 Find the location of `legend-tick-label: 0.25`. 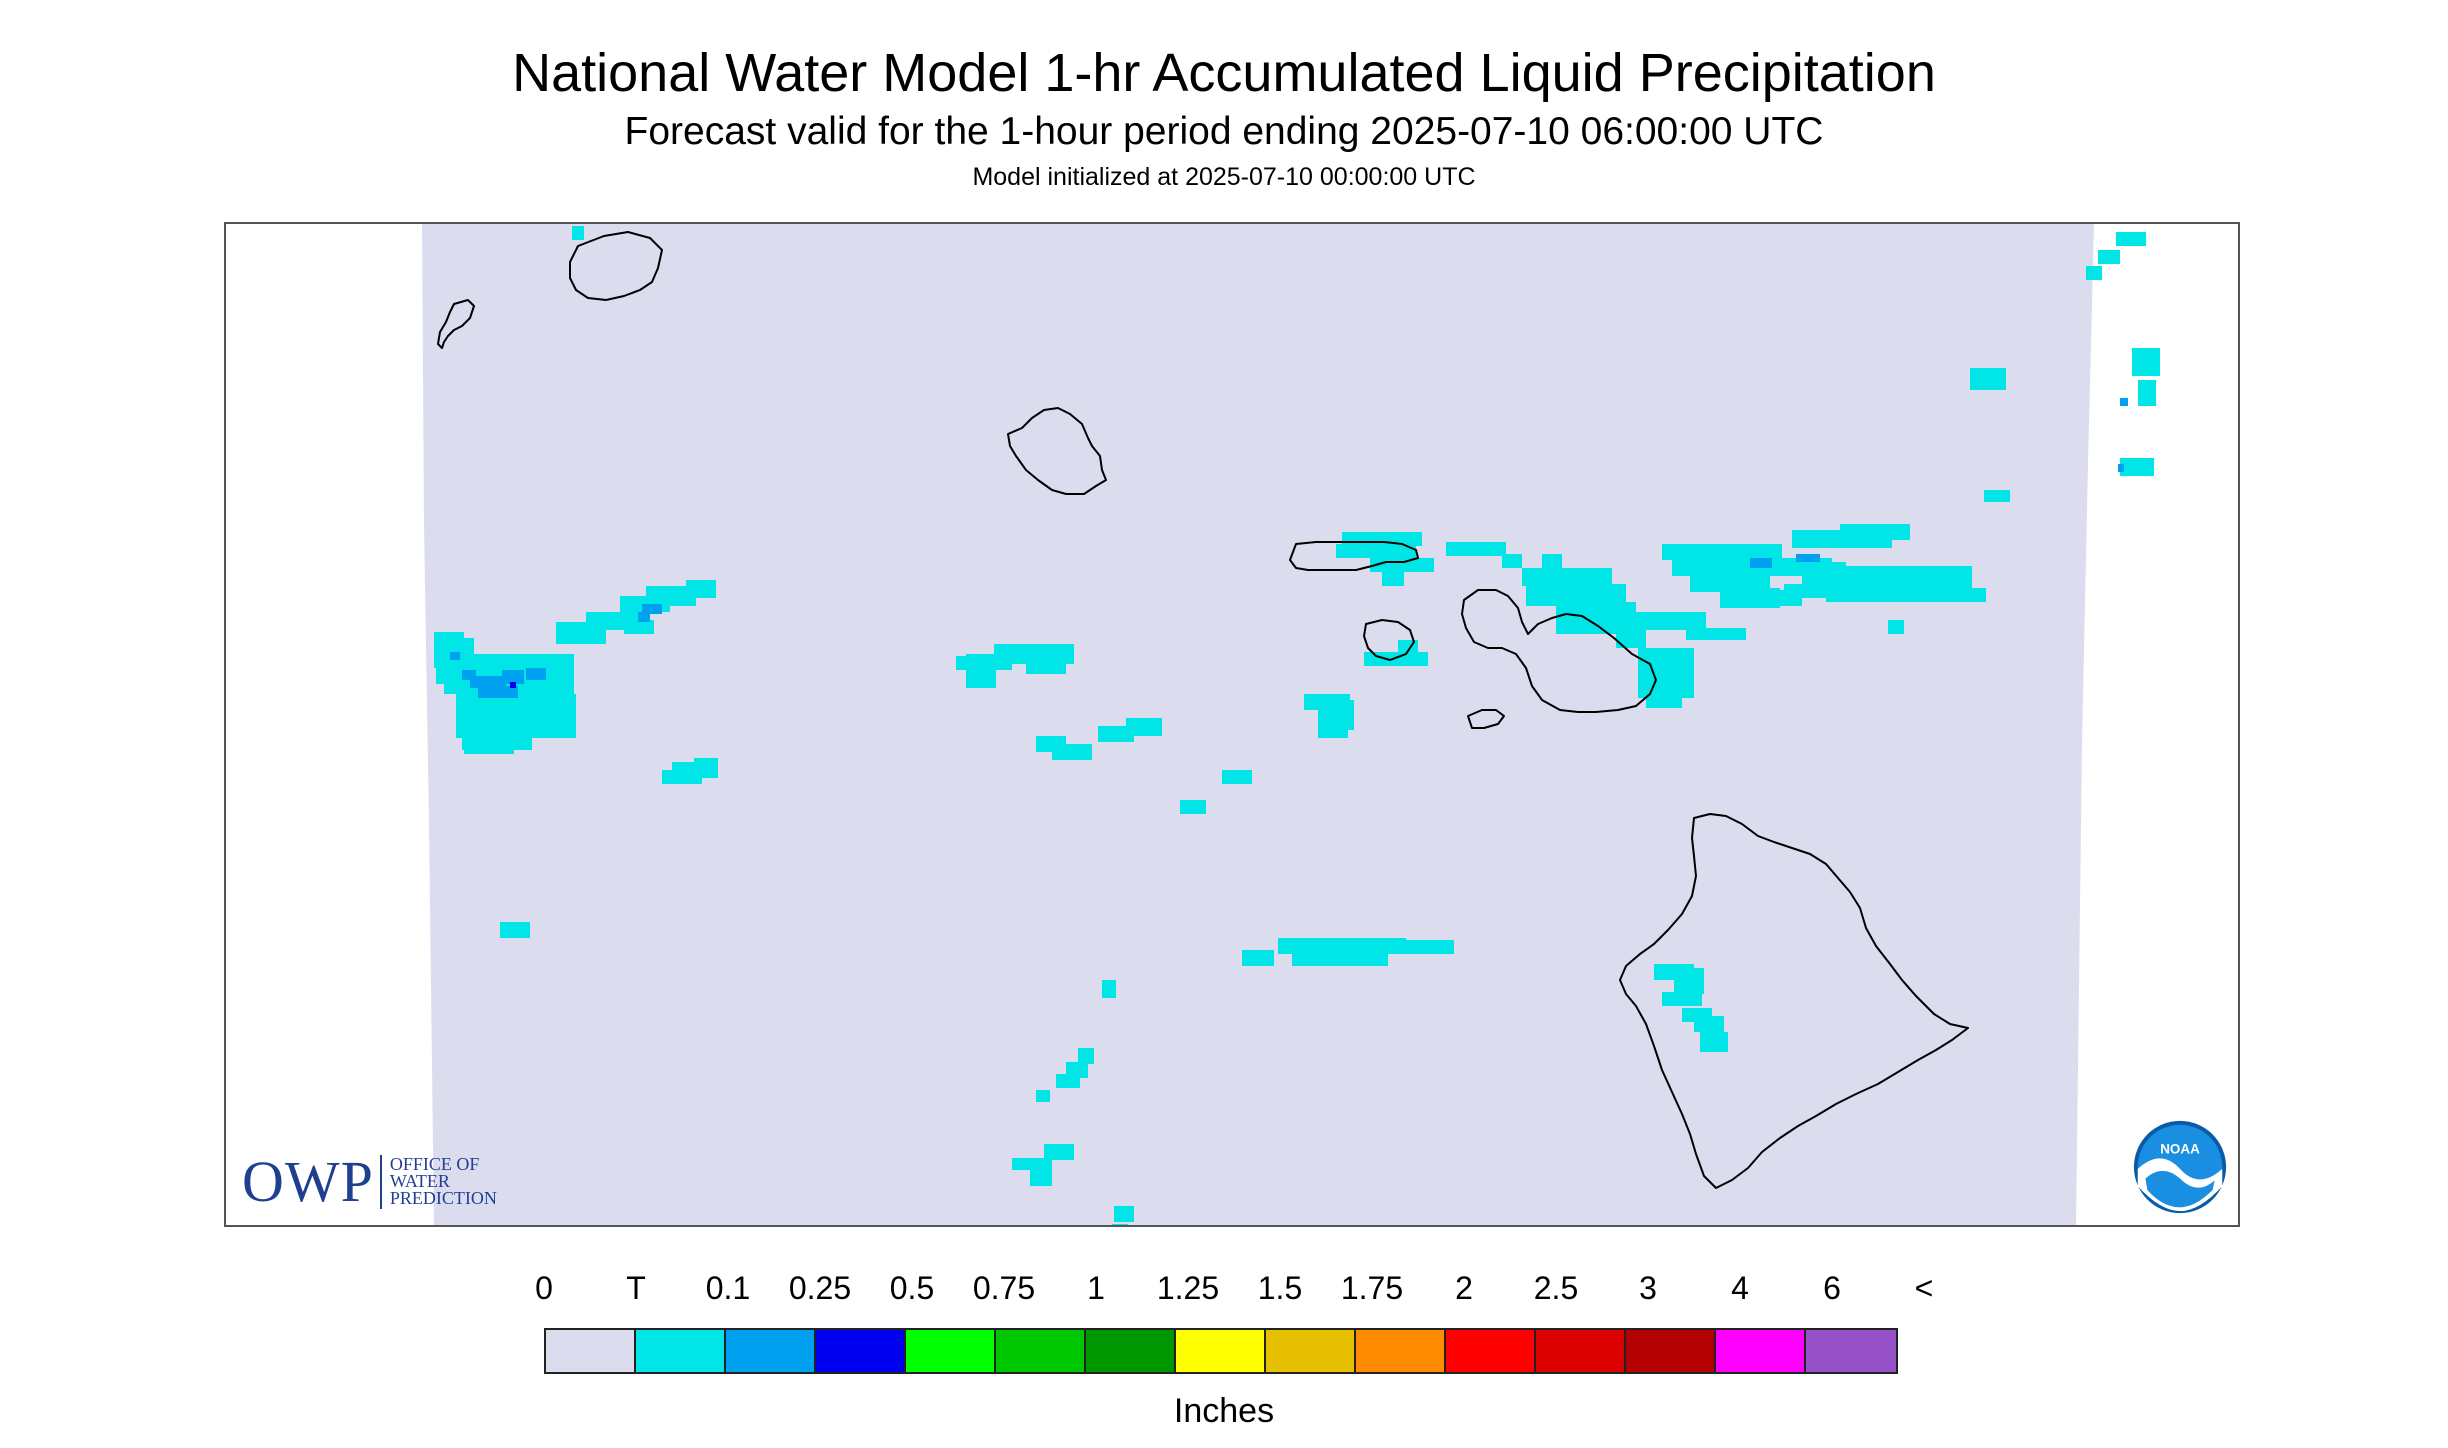

legend-tick-label: 0.25 is located at coordinates (820, 1288).